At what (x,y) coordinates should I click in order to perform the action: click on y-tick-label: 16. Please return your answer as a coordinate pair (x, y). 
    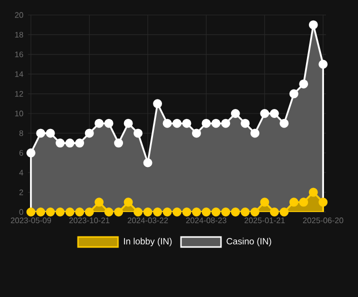
    Looking at the image, I should click on (19, 55).